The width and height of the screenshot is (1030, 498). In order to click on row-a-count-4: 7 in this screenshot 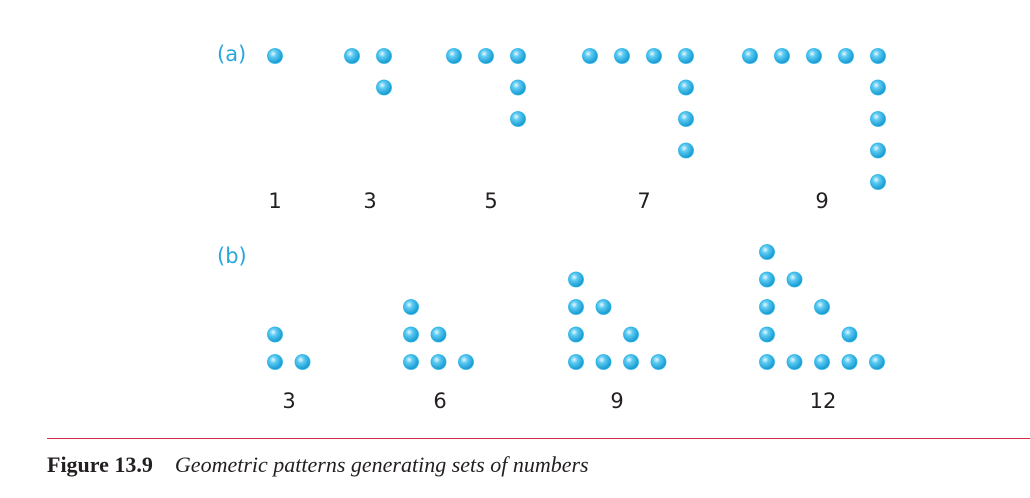, I will do `click(644, 201)`.